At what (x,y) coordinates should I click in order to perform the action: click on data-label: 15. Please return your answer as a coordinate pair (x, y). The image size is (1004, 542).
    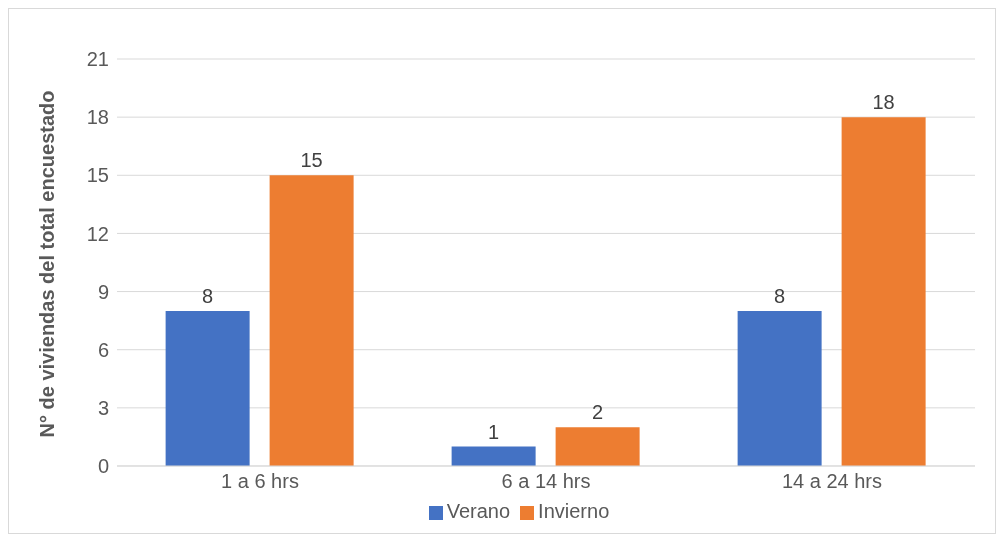
    Looking at the image, I should click on (311, 160).